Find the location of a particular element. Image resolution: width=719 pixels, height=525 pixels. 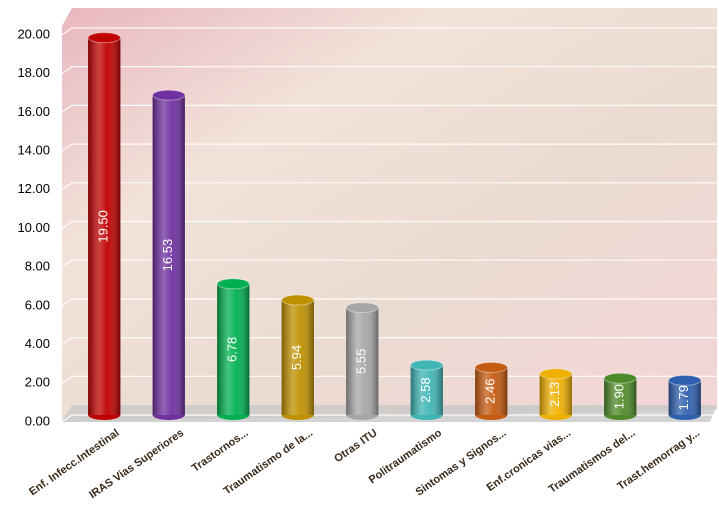

value-label: 6.78 is located at coordinates (232, 349).